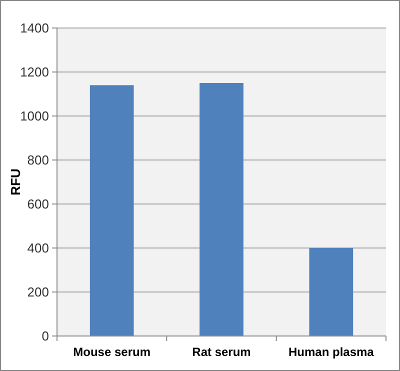 The width and height of the screenshot is (400, 371). I want to click on y-tick-label: 400, so click(38, 248).